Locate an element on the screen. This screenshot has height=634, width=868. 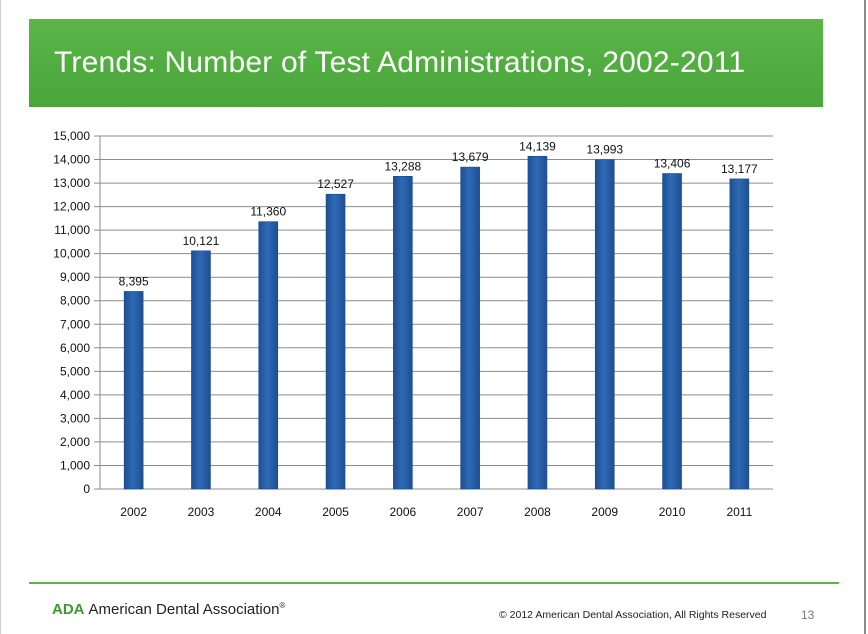
y-tick-label: 1,000 is located at coordinates (75, 465).